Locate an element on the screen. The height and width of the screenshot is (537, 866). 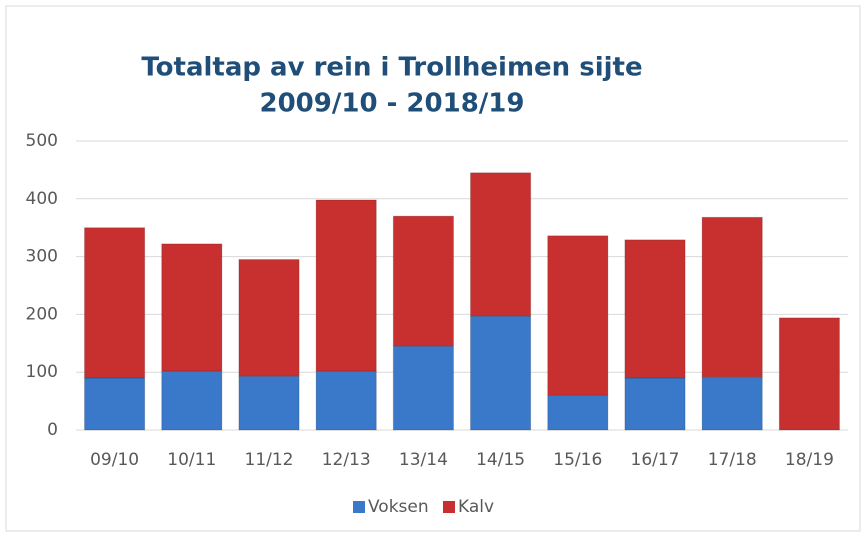
legend-label: Voksen is located at coordinates (398, 507).